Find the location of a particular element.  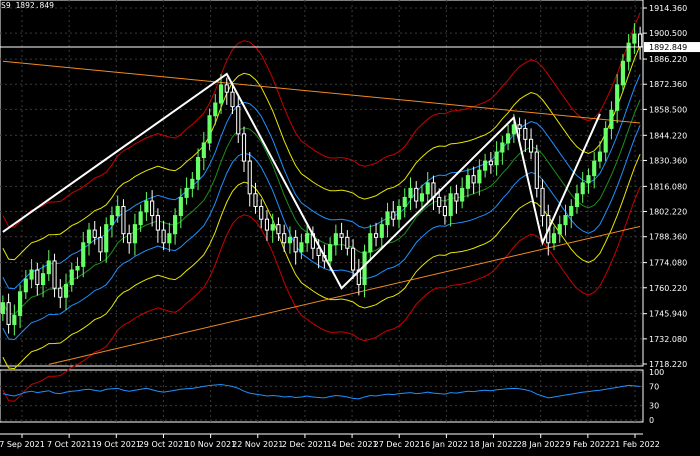

time-tick-label: 6 Jan 2022 is located at coordinates (446, 444).